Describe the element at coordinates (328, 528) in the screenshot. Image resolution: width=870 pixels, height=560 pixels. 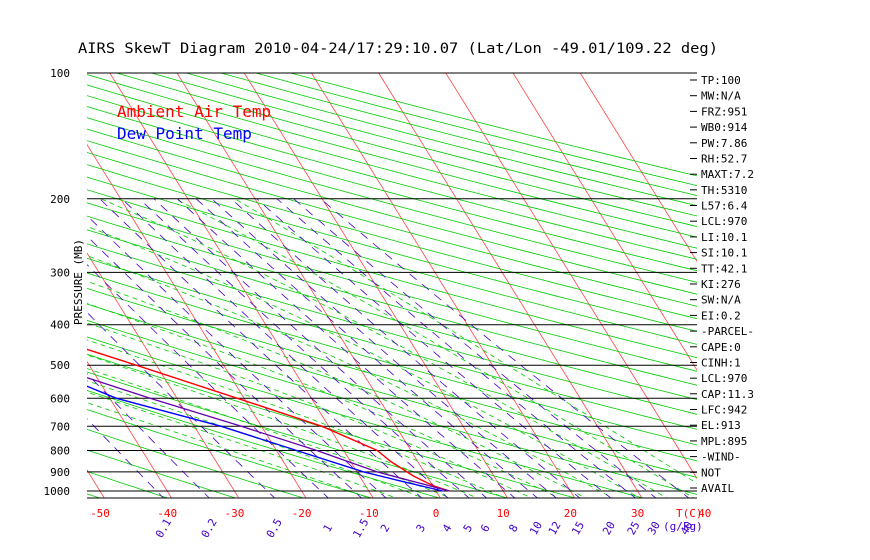
I see `mixing-ratio-tick-label: 1` at that location.